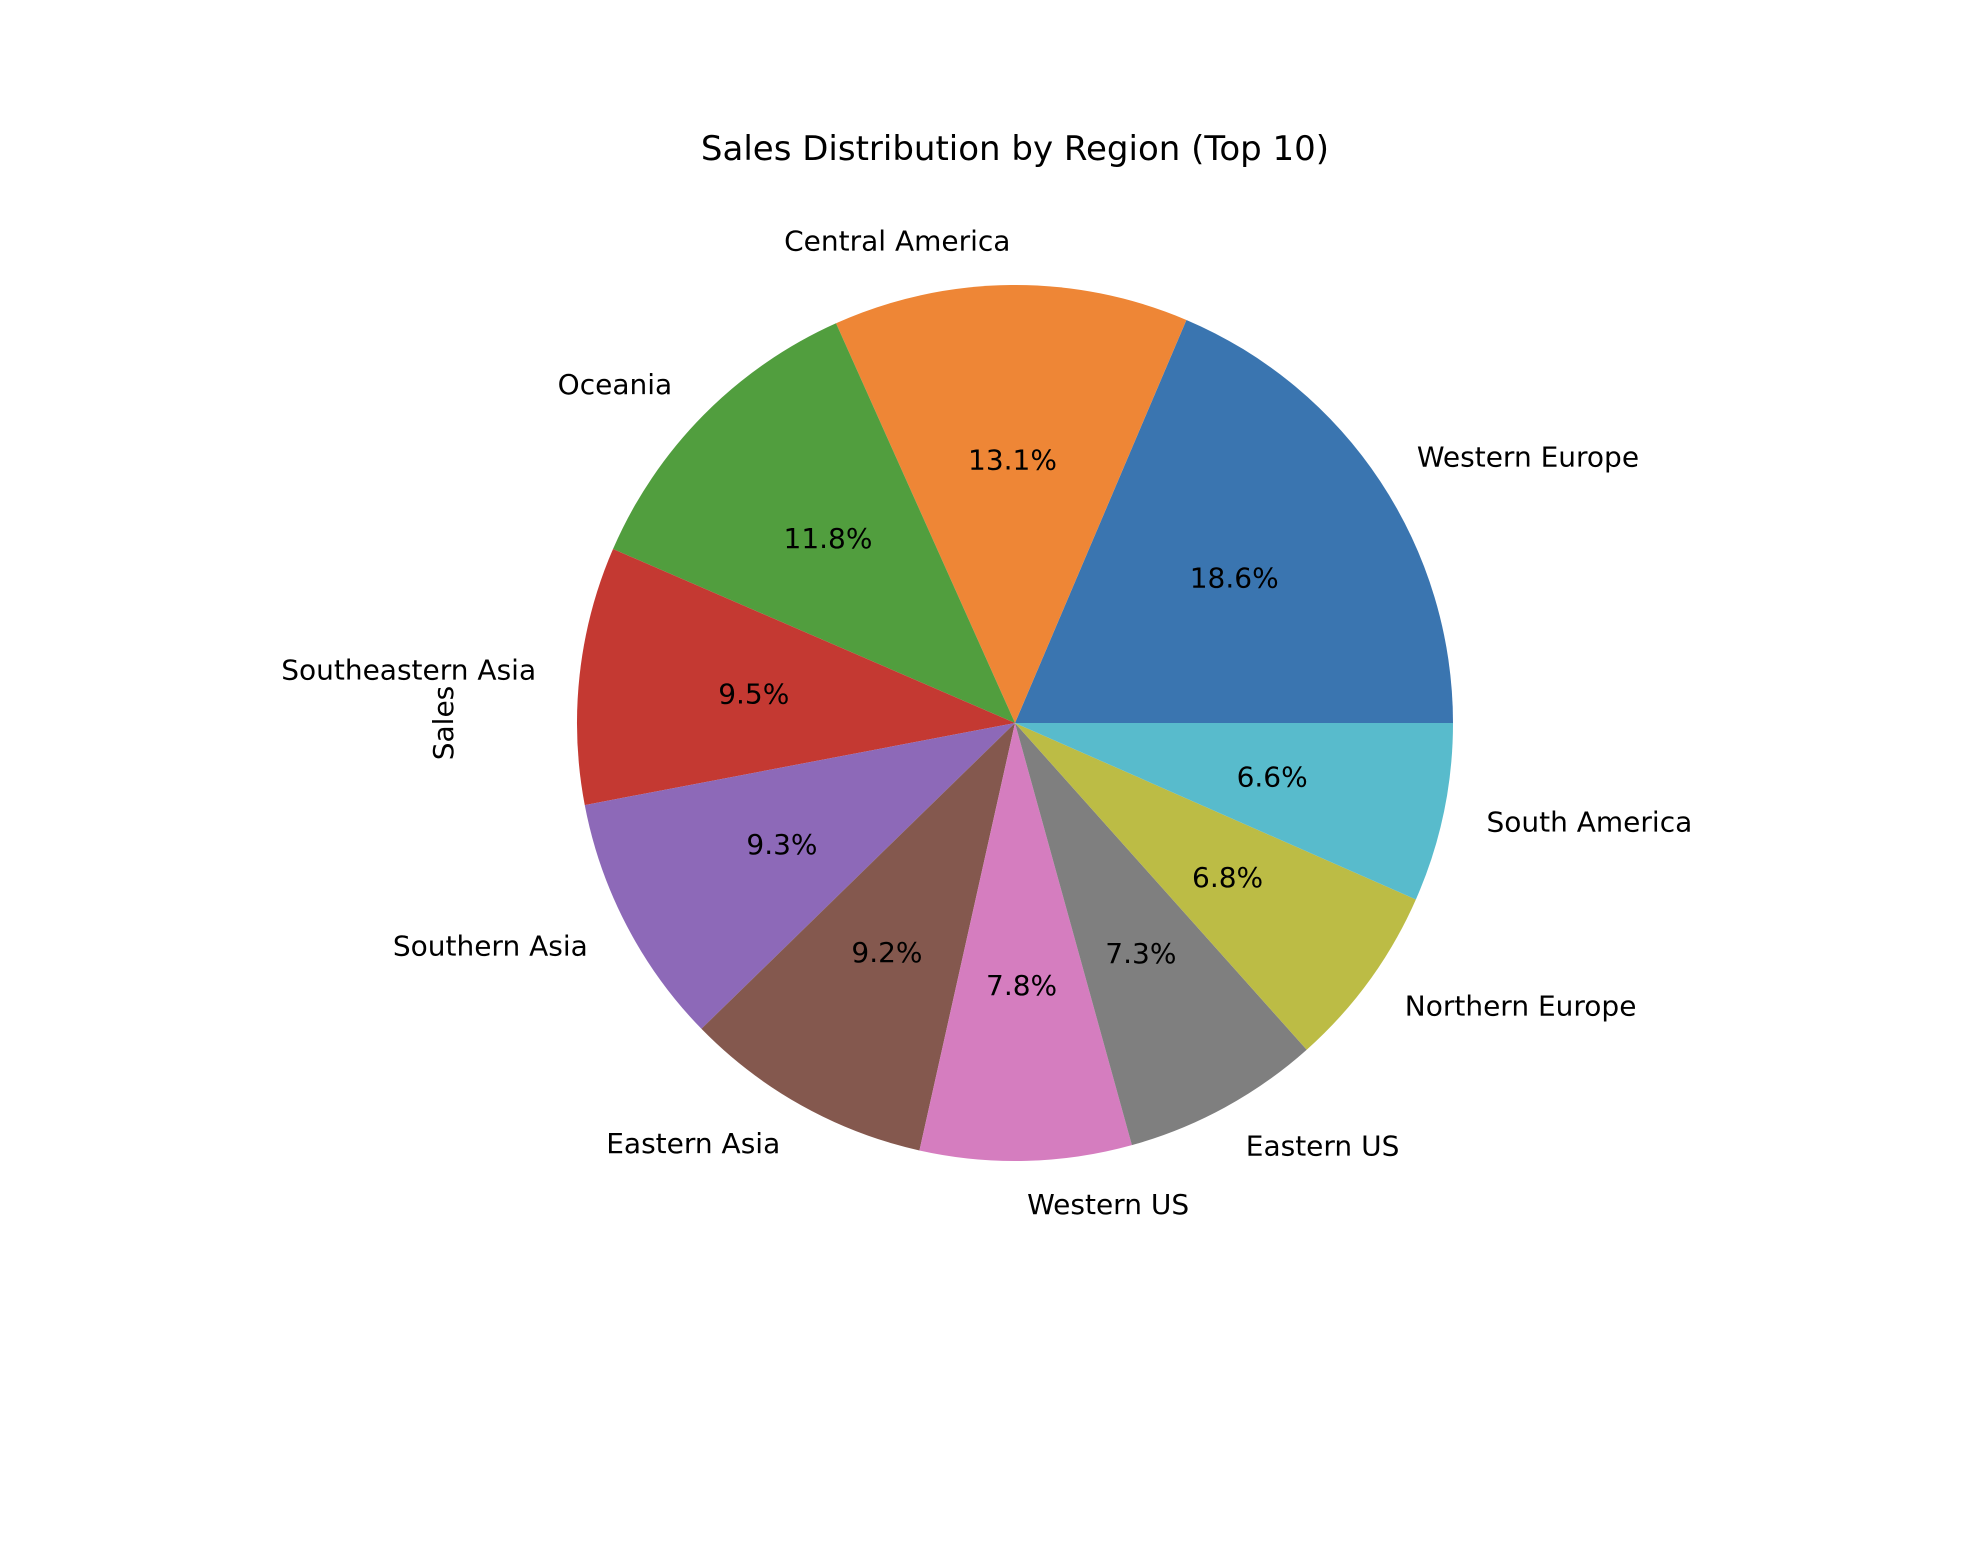 Image resolution: width=1972 pixels, height=1566 pixels. Describe the element at coordinates (1021, 985) in the screenshot. I see `pct-label-western-us: 7.8%` at that location.